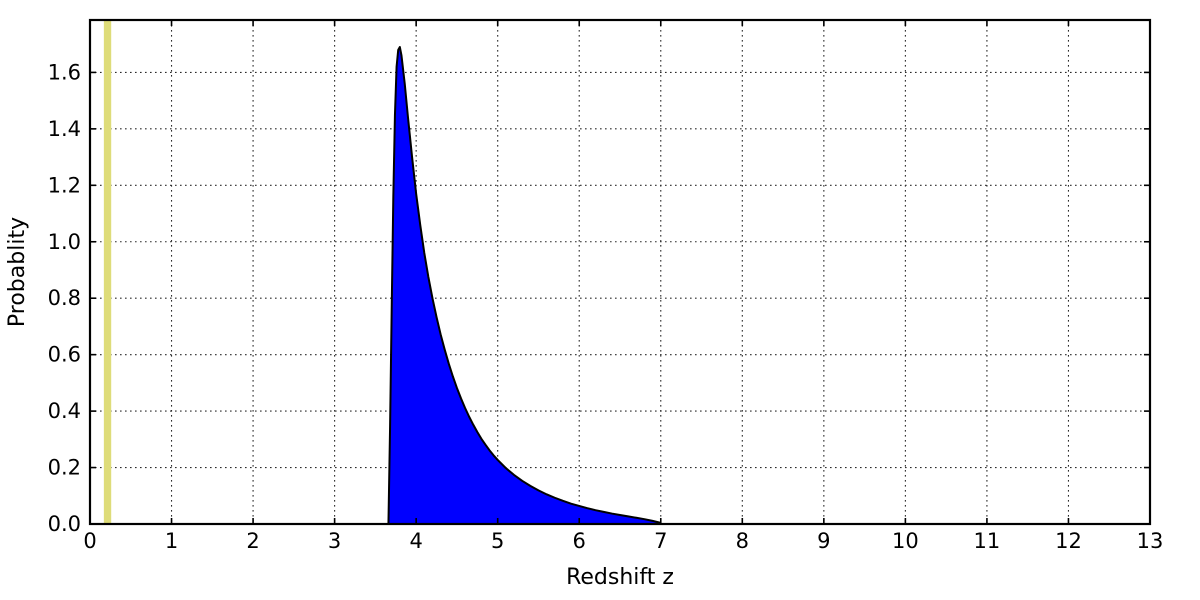 The width and height of the screenshot is (1200, 600). What do you see at coordinates (742, 541) in the screenshot?
I see `xtick-label-8: 8` at bounding box center [742, 541].